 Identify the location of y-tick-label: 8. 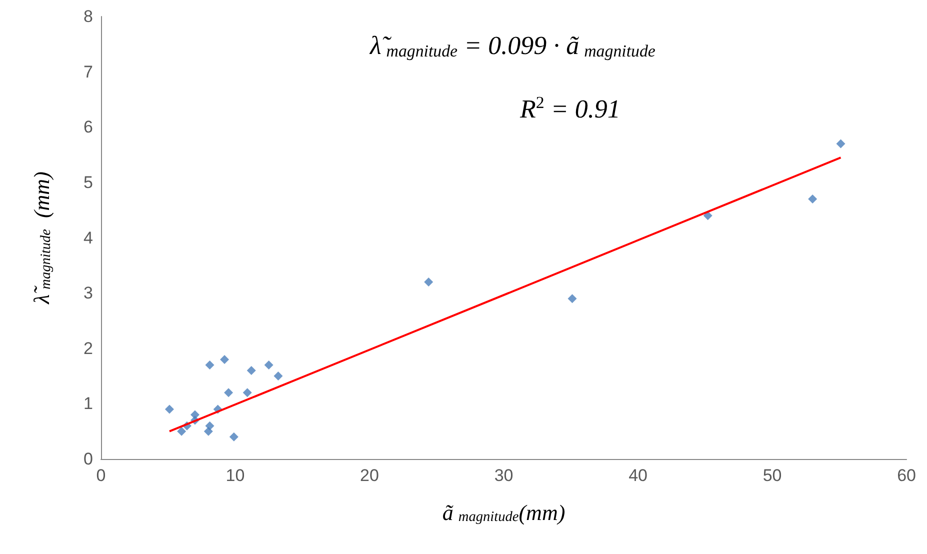
(88, 16).